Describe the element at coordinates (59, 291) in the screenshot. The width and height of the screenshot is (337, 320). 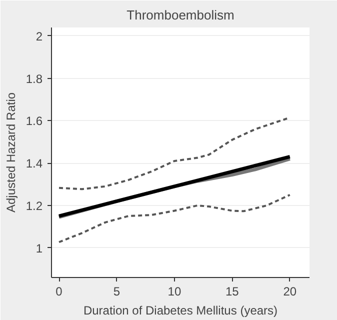
I see `x-tick-label: 0` at that location.